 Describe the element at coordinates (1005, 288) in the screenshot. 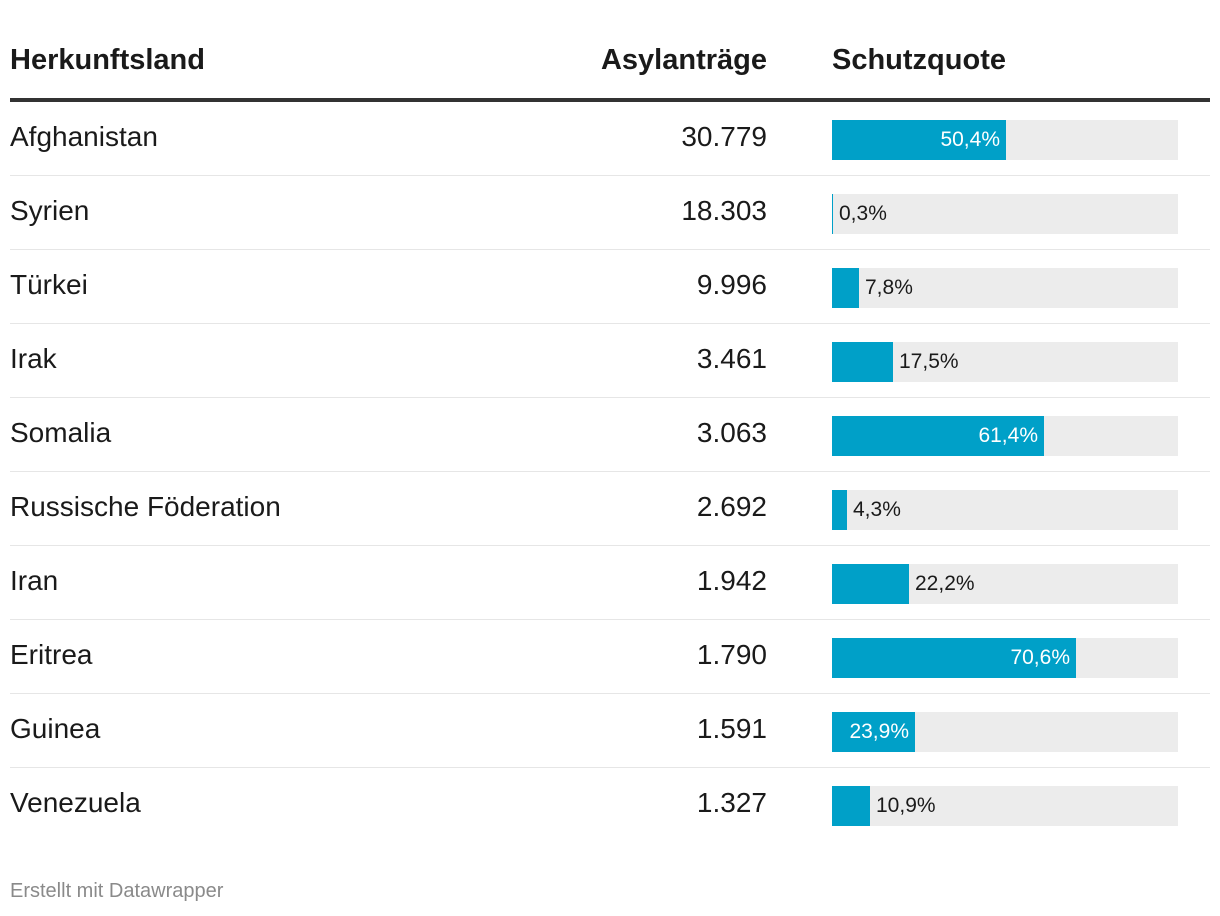

I see `quote-bar-track: 7,8%` at that location.